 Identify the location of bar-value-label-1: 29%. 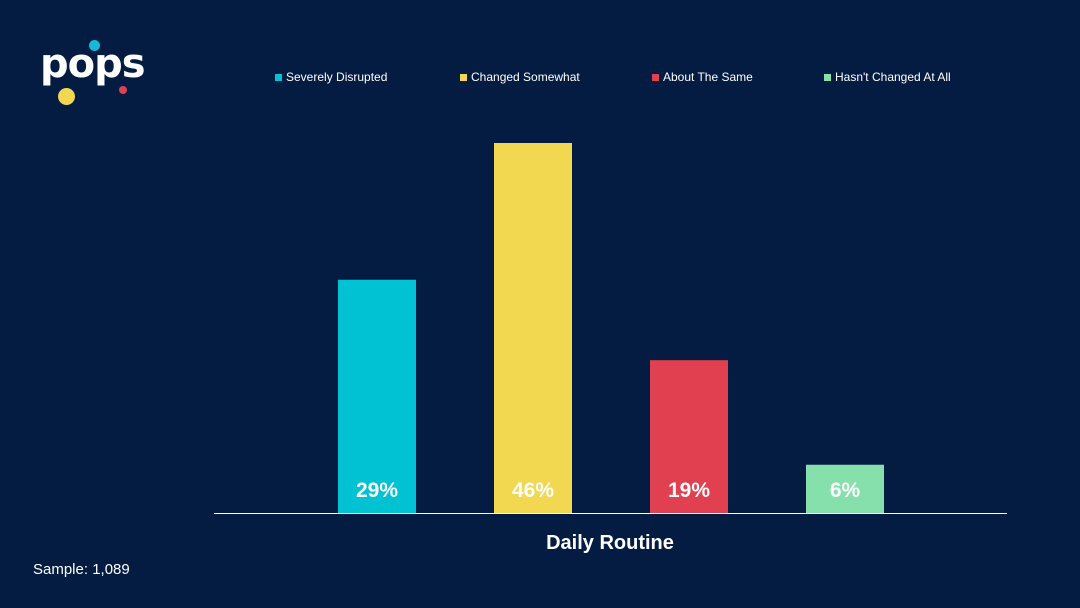
(377, 490).